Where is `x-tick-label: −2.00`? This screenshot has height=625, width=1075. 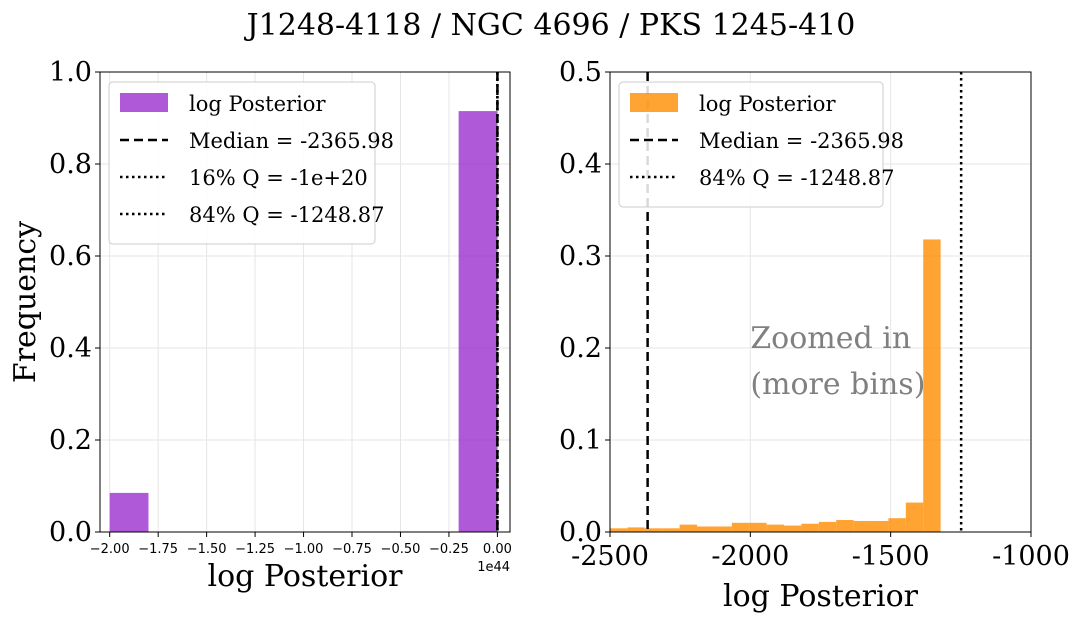 x-tick-label: −2.00 is located at coordinates (110, 549).